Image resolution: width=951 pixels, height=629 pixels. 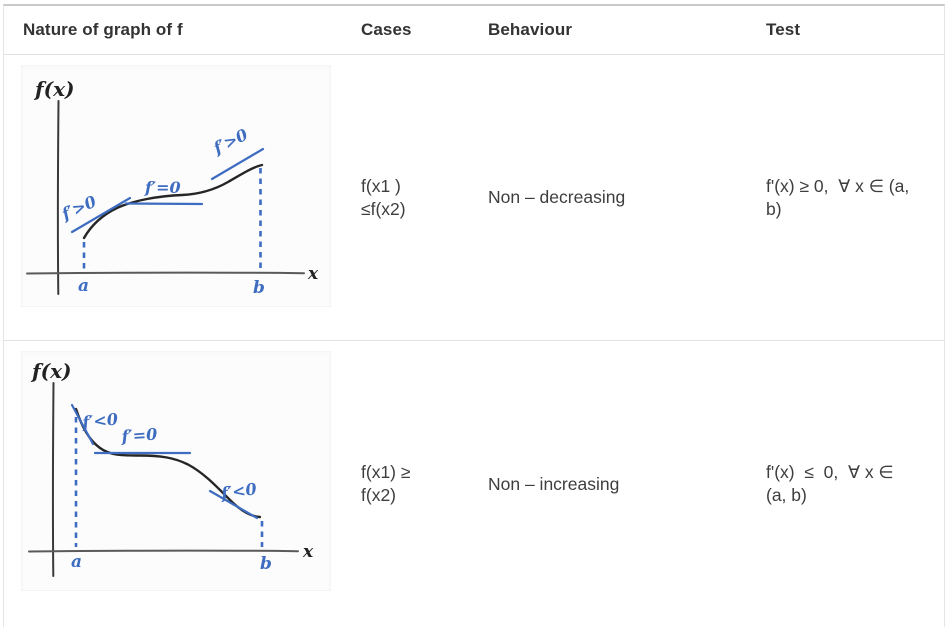 What do you see at coordinates (405, 484) in the screenshot?
I see `cases-cell: f(x1) ≥ f(x2)` at bounding box center [405, 484].